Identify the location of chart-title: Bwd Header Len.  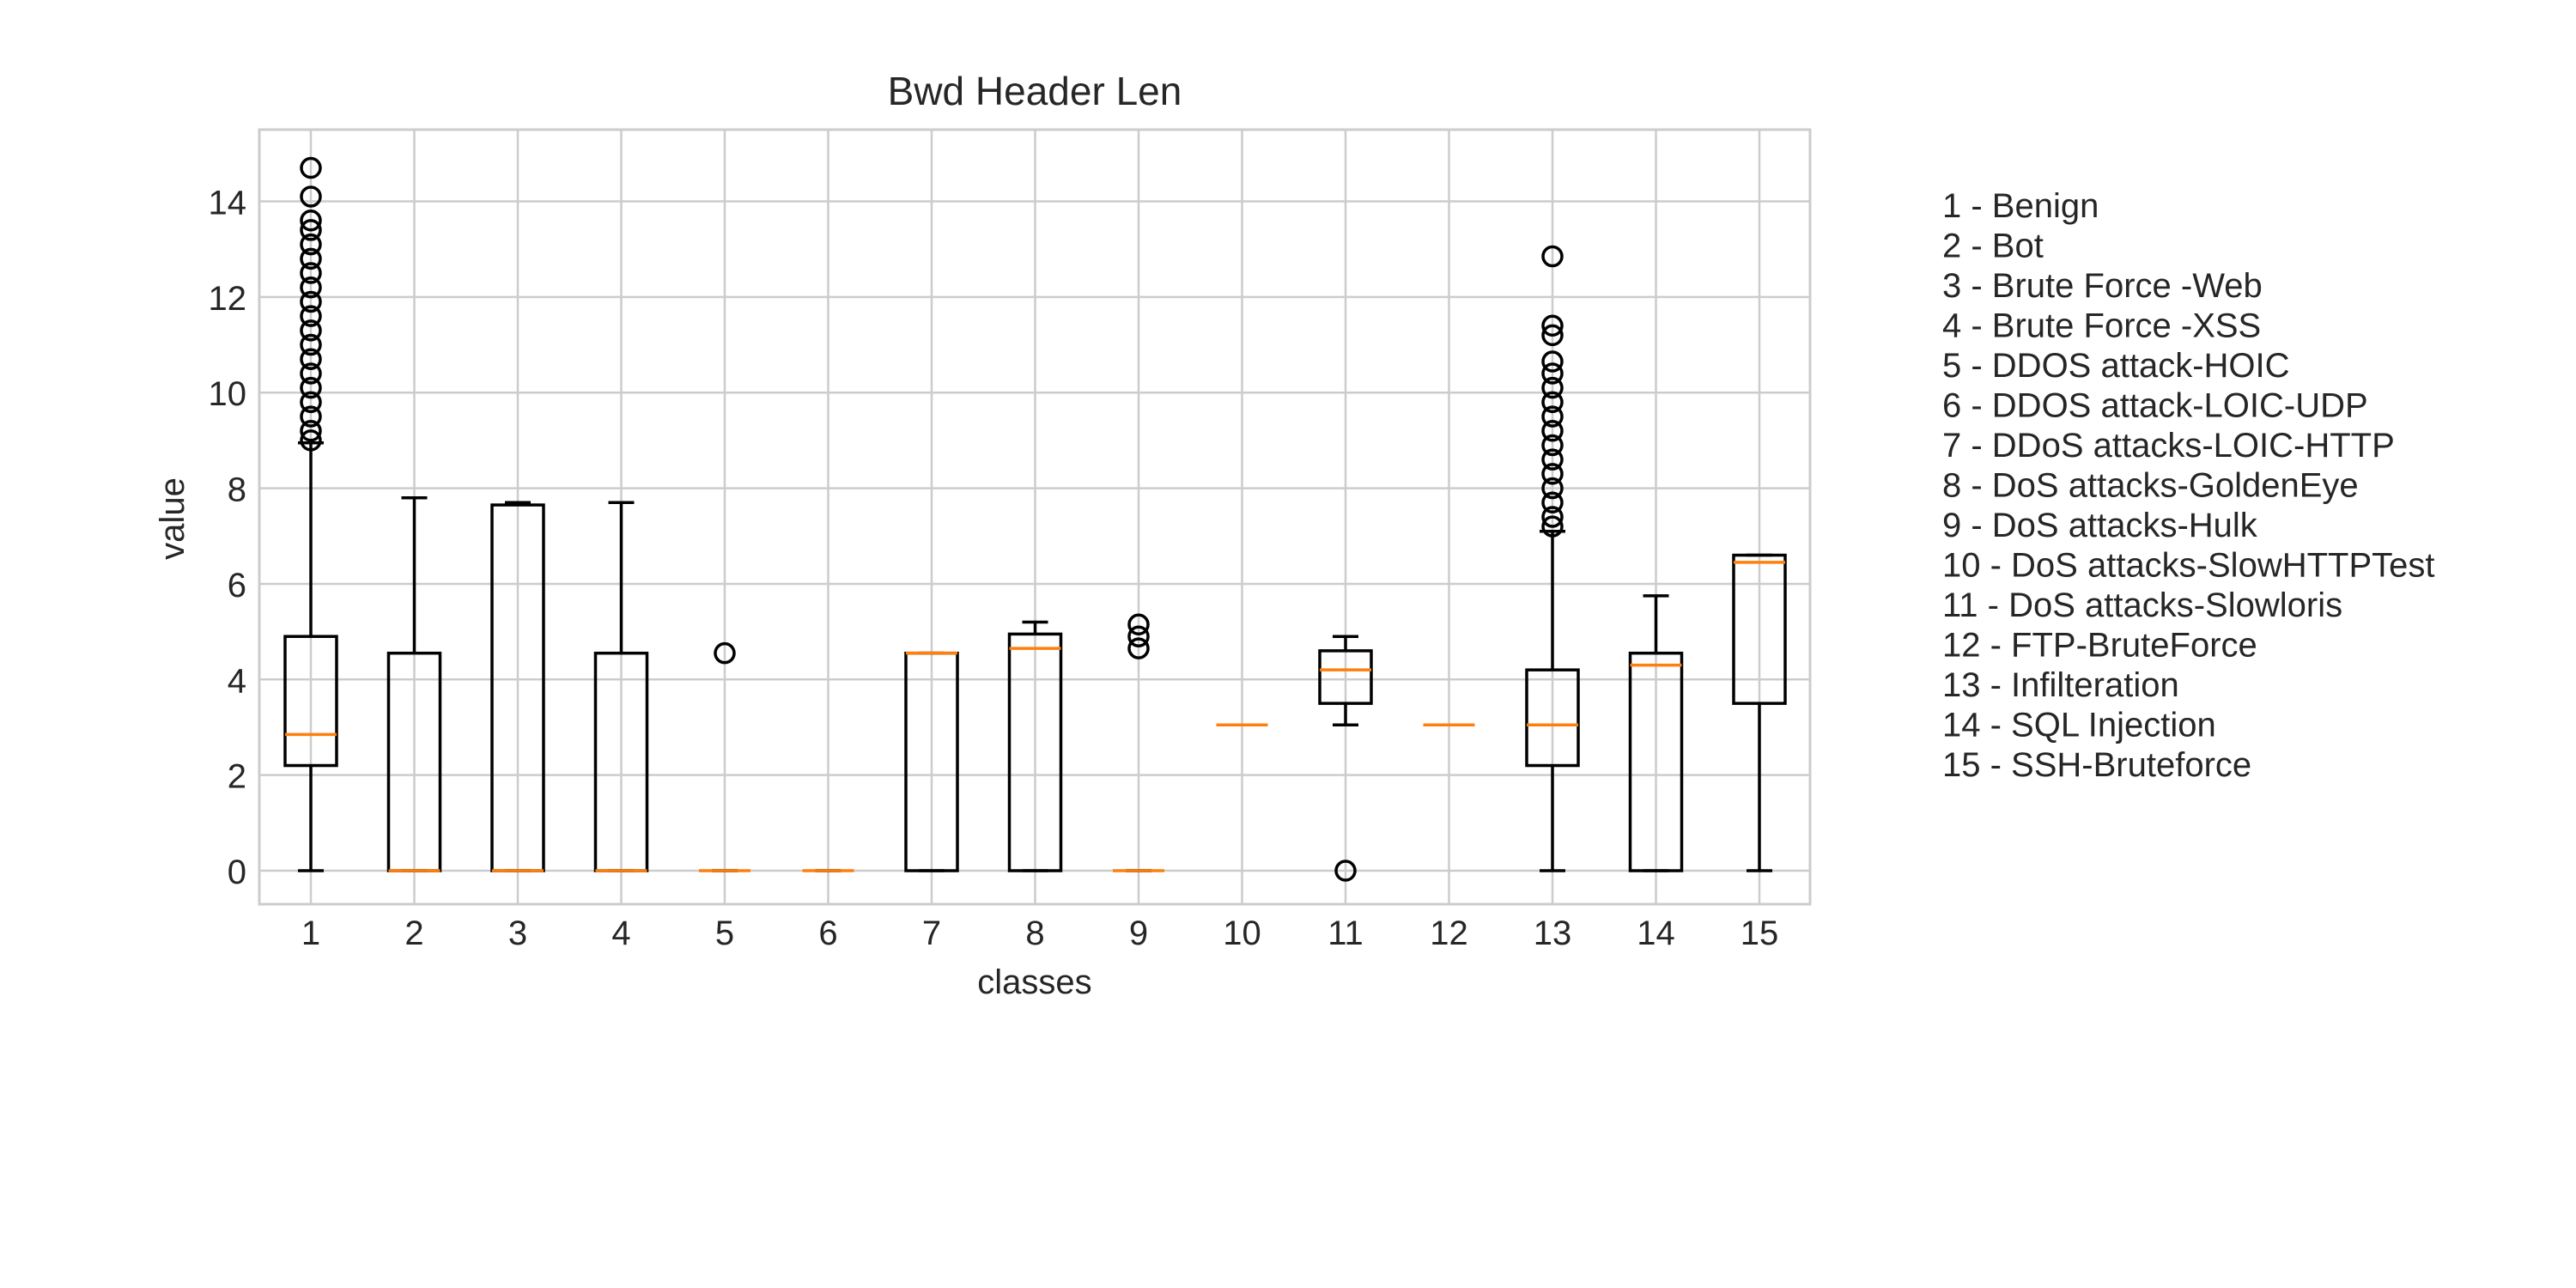
(1035, 91).